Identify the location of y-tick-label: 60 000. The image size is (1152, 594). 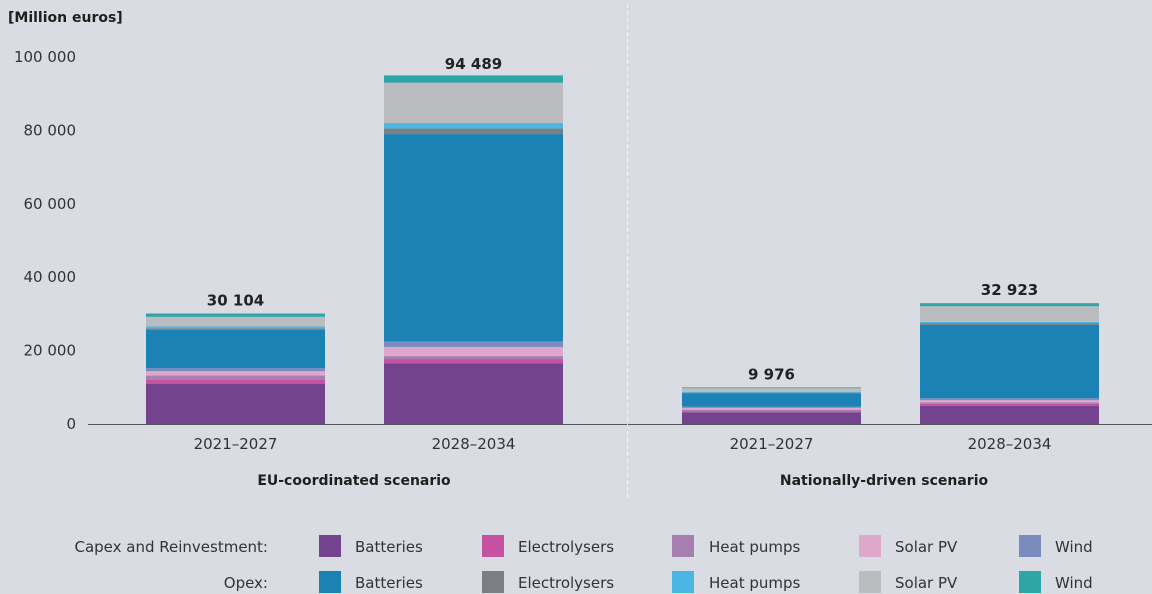
(50, 204).